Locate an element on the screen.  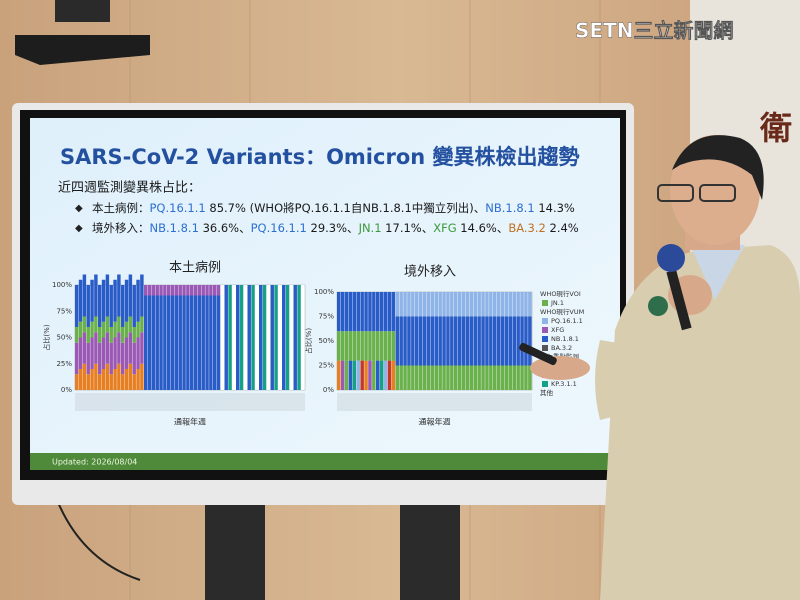
y-tick-label: 0% is located at coordinates (328, 390).